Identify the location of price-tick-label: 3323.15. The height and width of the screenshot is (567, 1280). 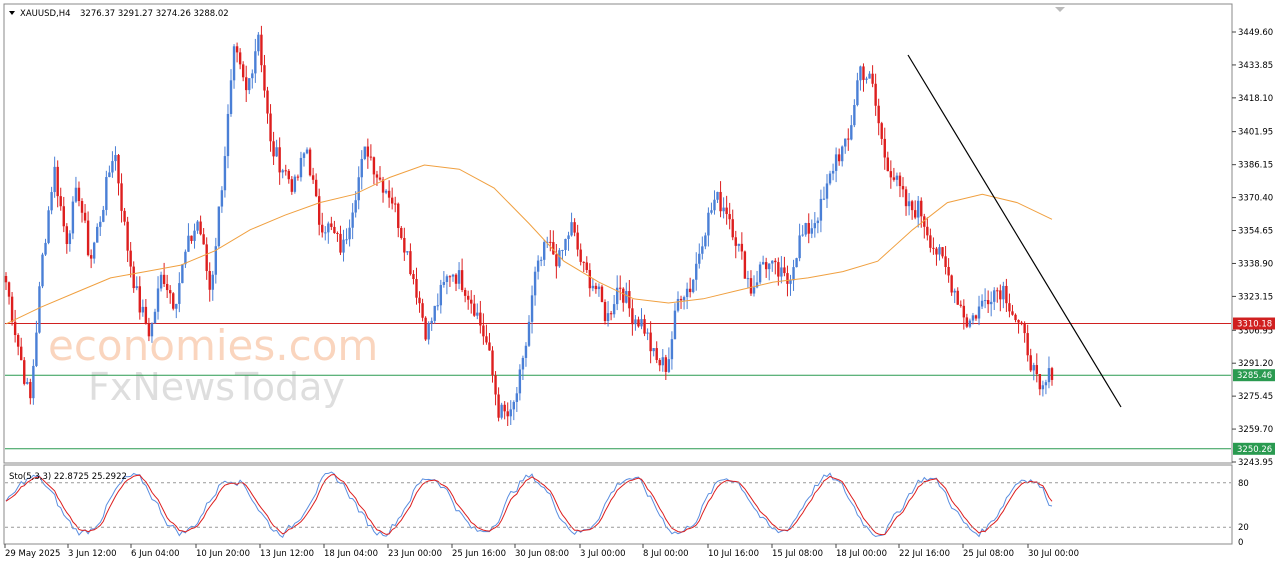
(1255, 297).